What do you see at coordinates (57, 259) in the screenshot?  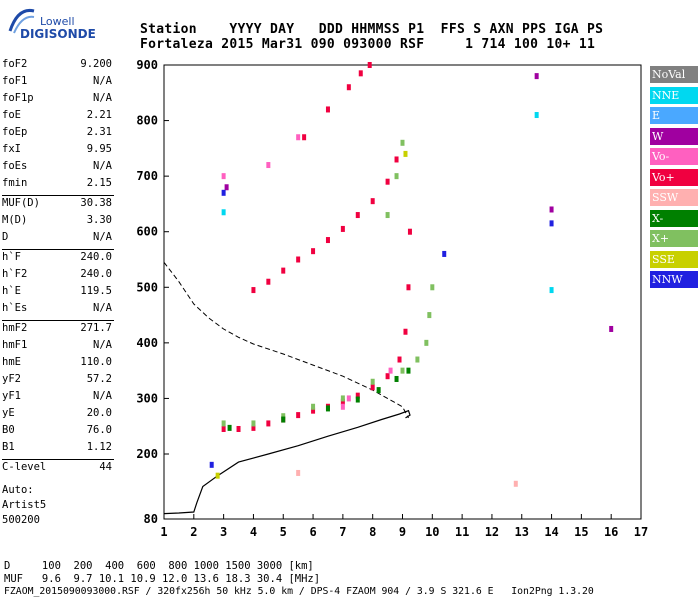 I see `param-row: h`F 240.0` at bounding box center [57, 259].